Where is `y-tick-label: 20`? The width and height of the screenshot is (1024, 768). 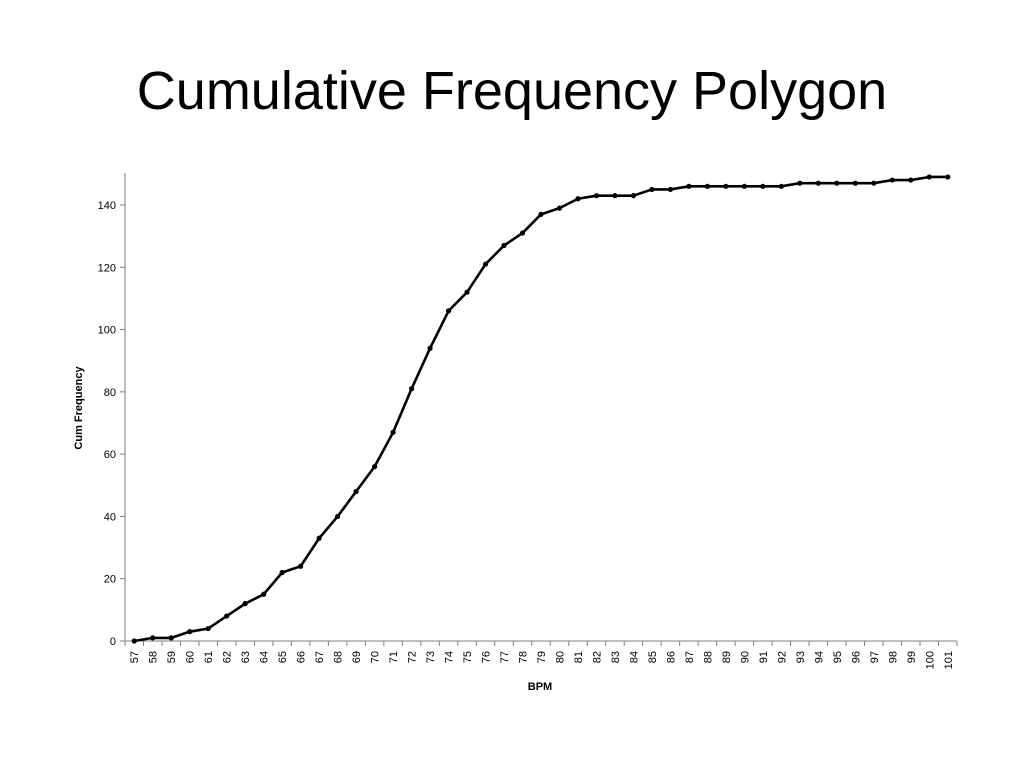
y-tick-label: 20 is located at coordinates (110, 580).